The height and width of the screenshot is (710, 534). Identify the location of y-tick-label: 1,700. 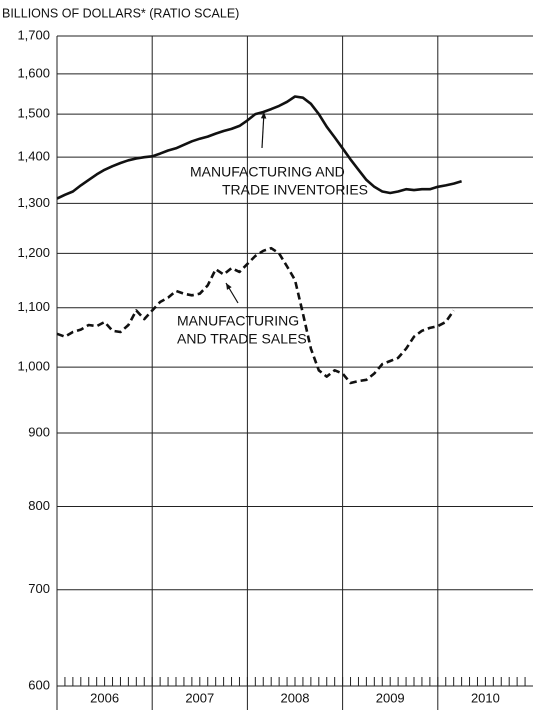
(33, 34).